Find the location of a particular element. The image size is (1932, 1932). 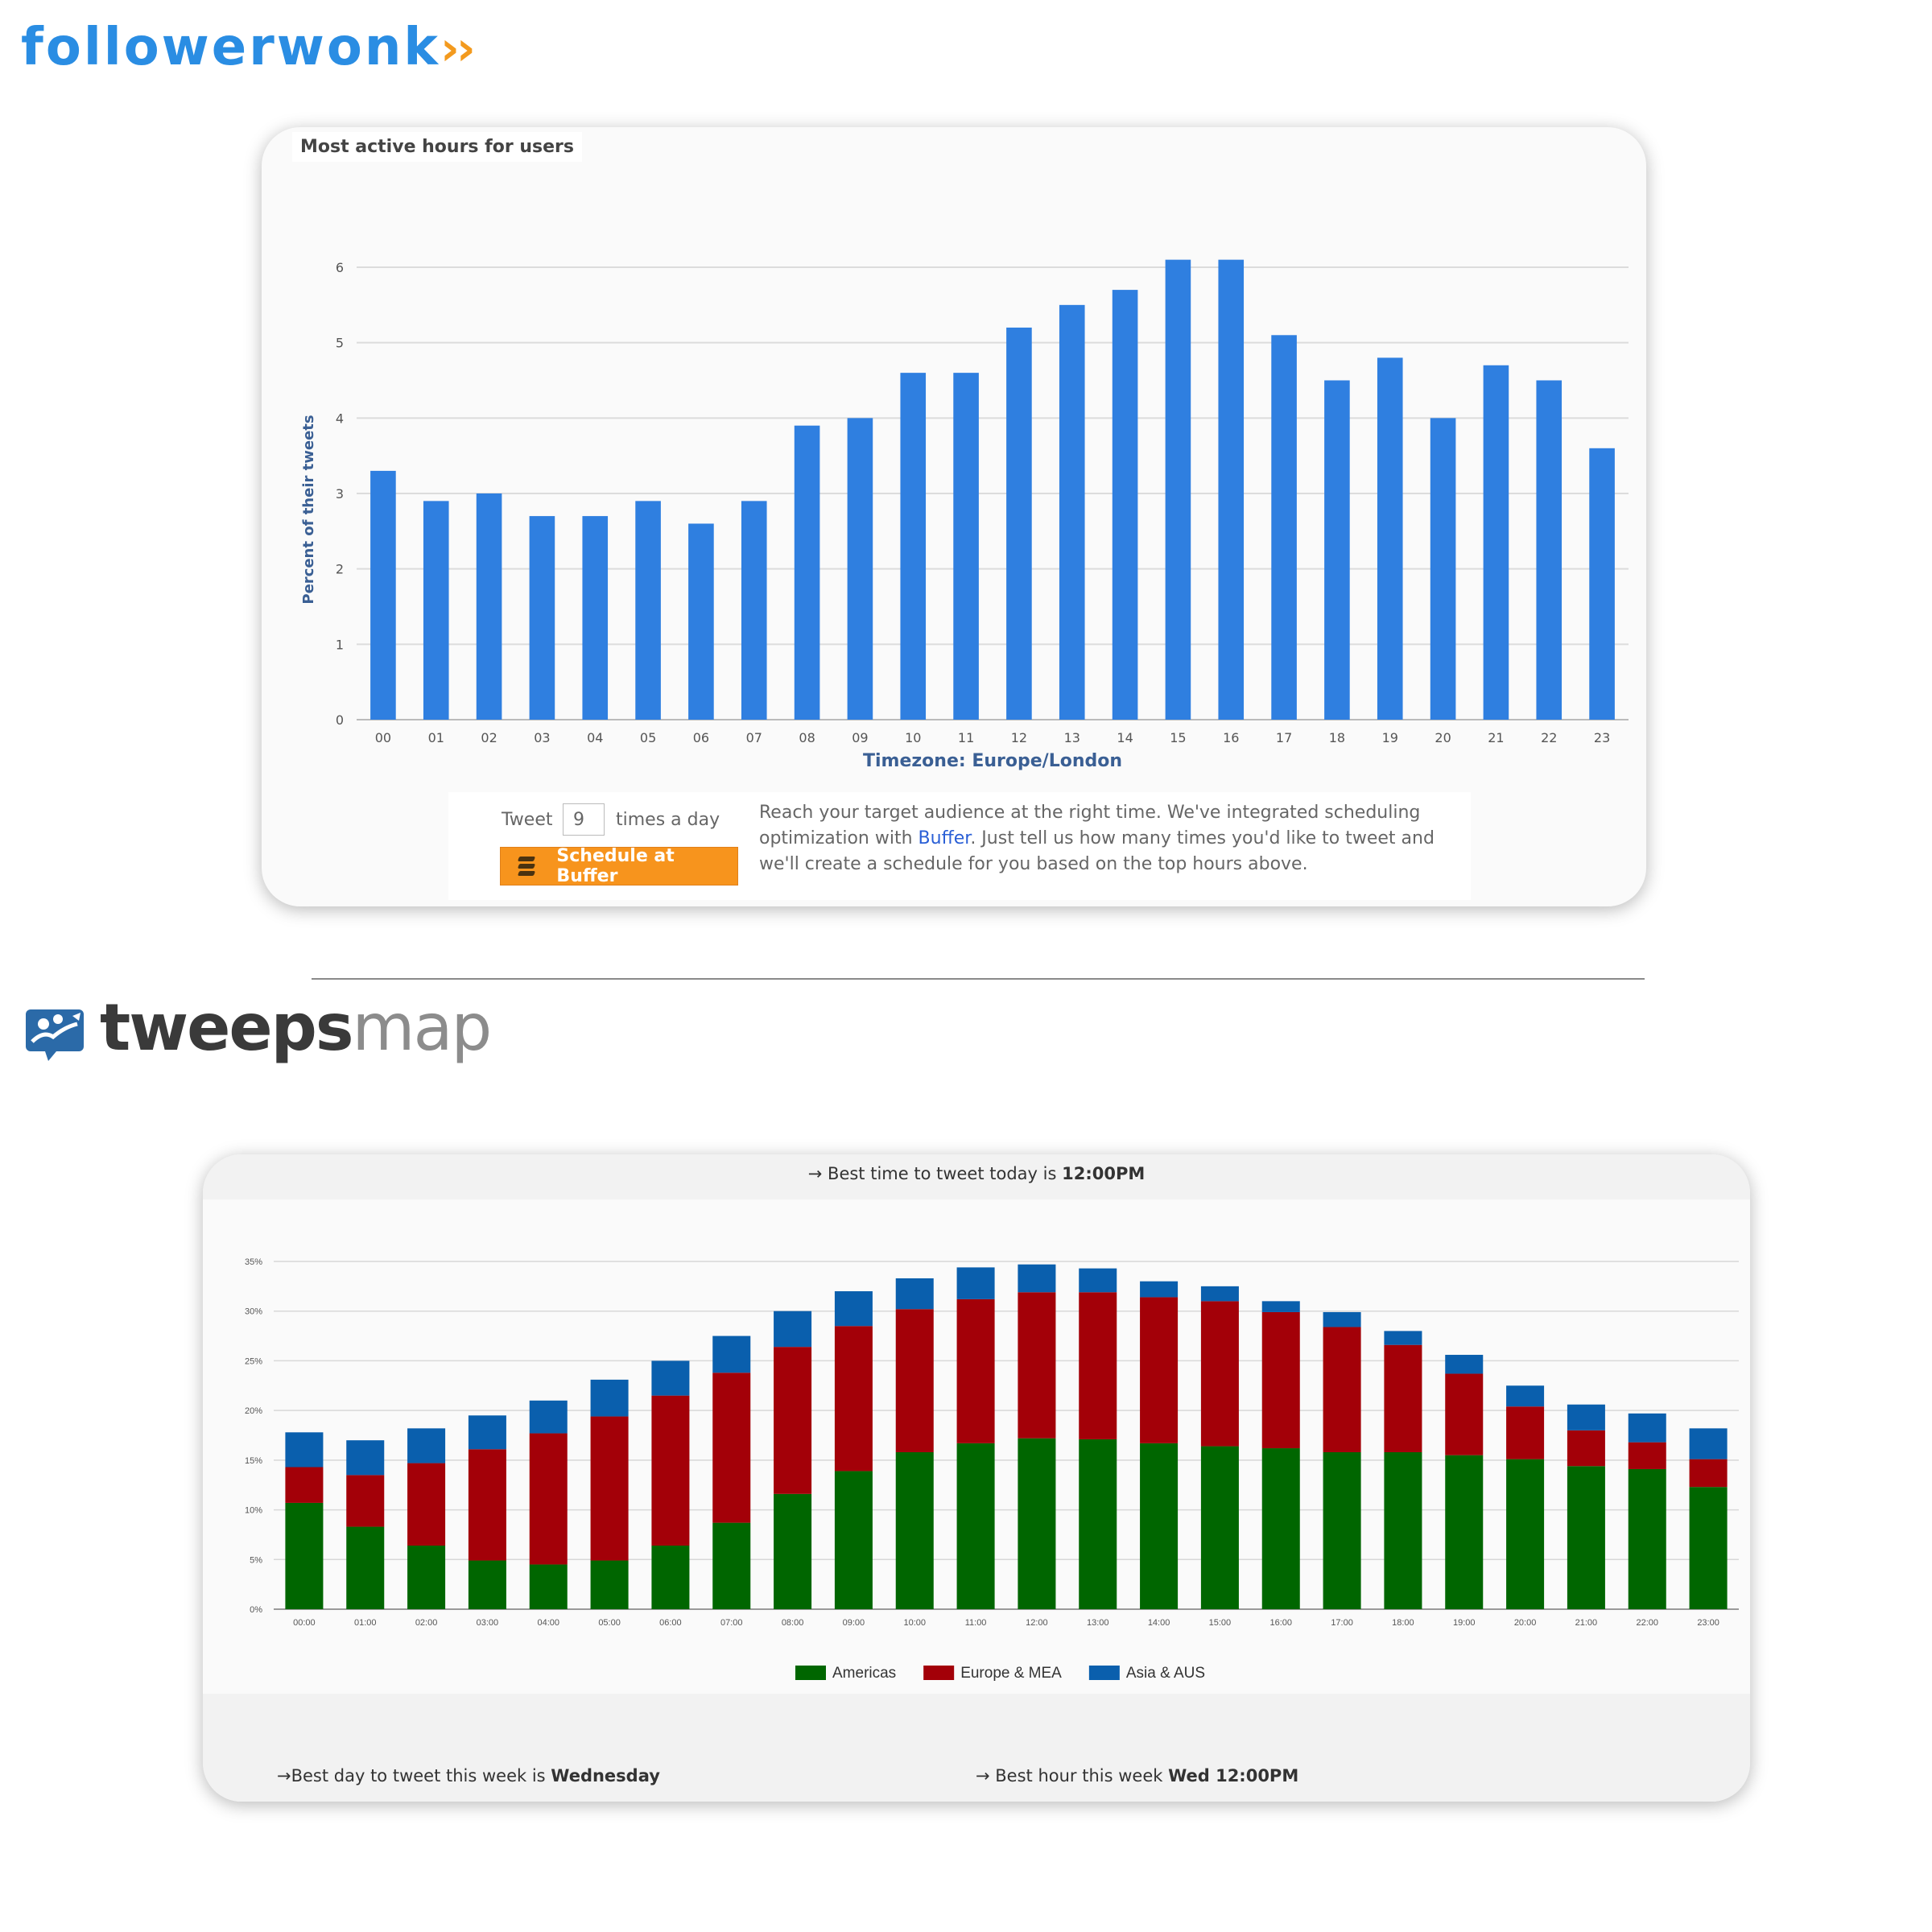

legend-label: Americas is located at coordinates (864, 1673).